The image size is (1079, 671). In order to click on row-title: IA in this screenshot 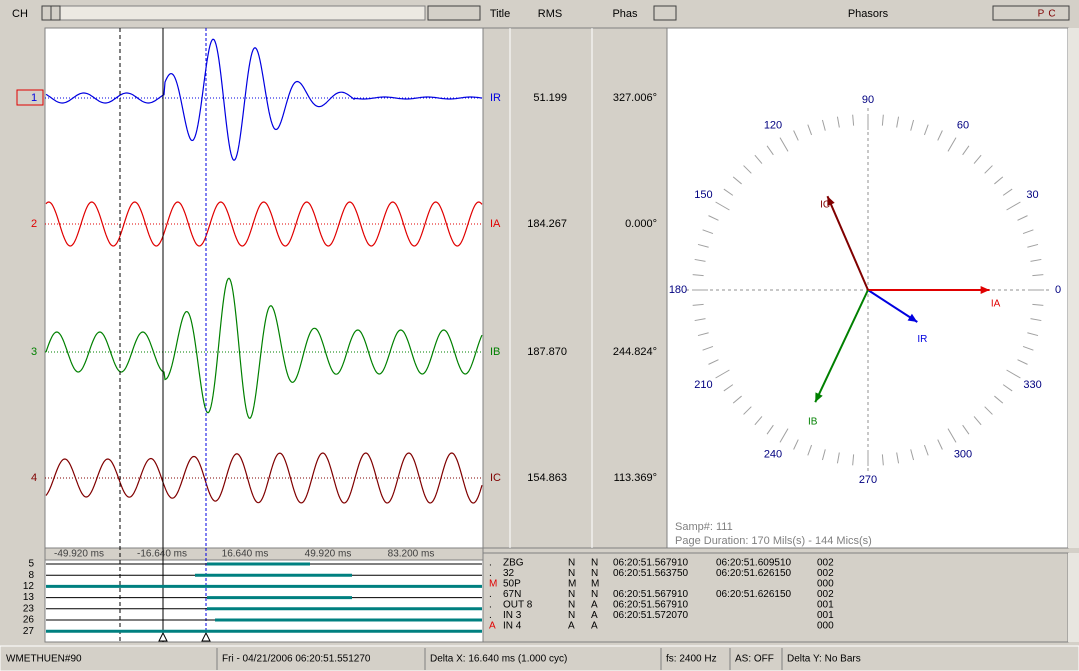, I will do `click(495, 224)`.